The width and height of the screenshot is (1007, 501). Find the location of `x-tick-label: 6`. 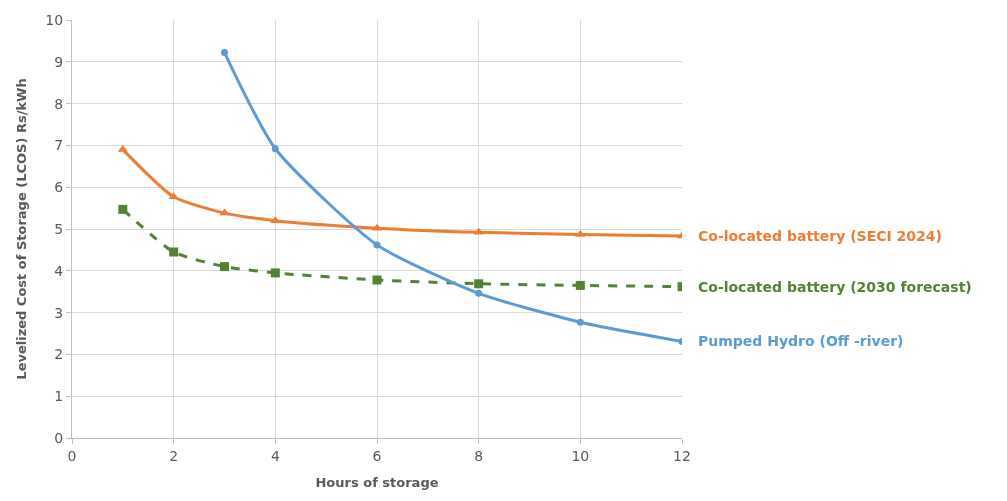

x-tick-label: 6 is located at coordinates (377, 455).